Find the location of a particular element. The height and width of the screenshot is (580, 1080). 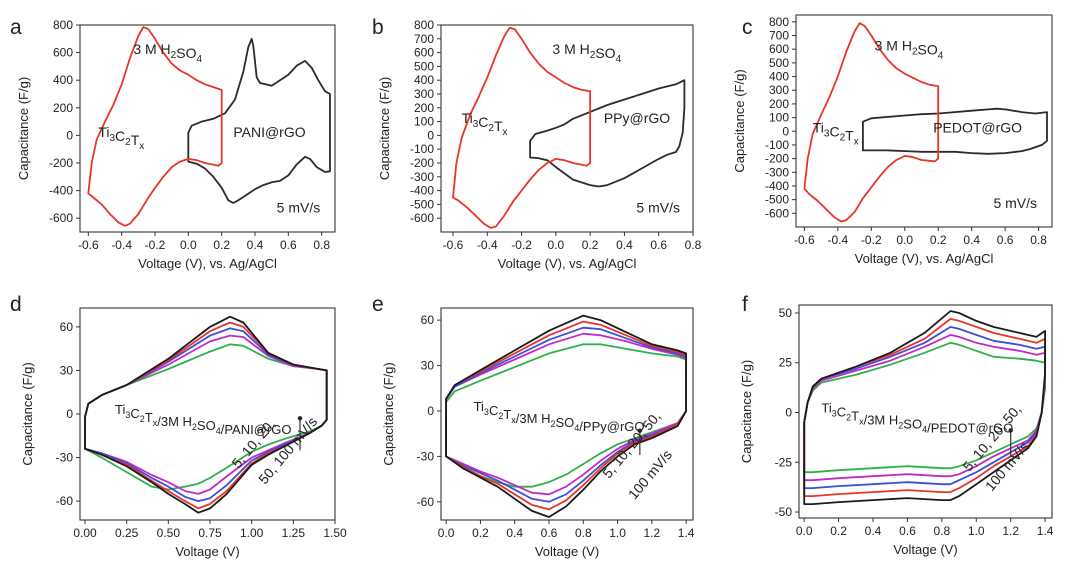

x-tick-label: 0.50 is located at coordinates (169, 533).